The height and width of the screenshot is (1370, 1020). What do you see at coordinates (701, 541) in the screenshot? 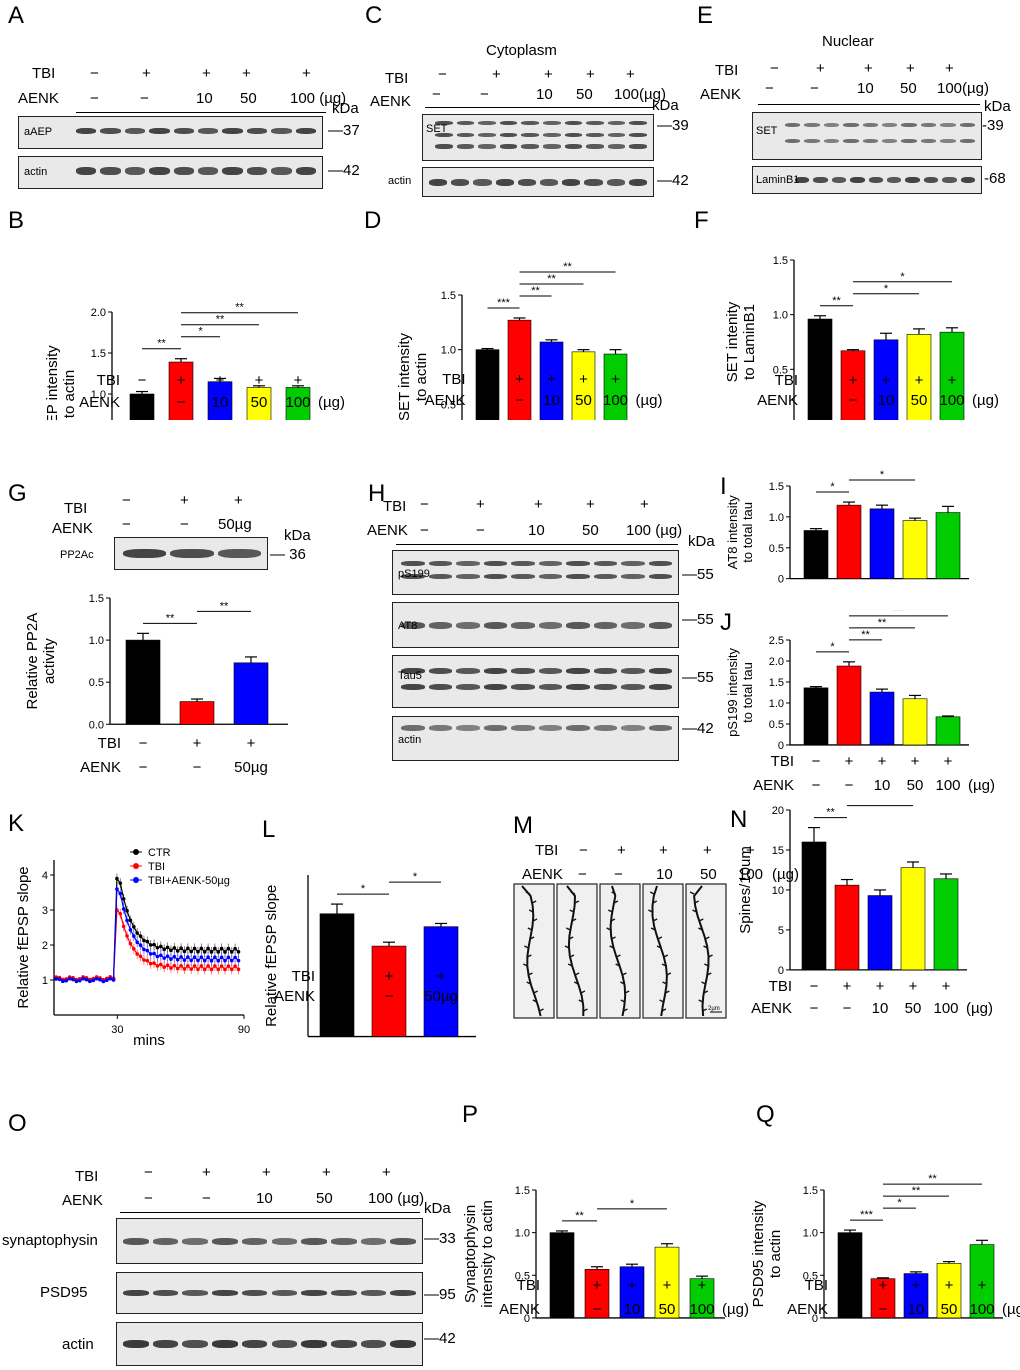
I see `h-kda-label: kDa` at bounding box center [701, 541].